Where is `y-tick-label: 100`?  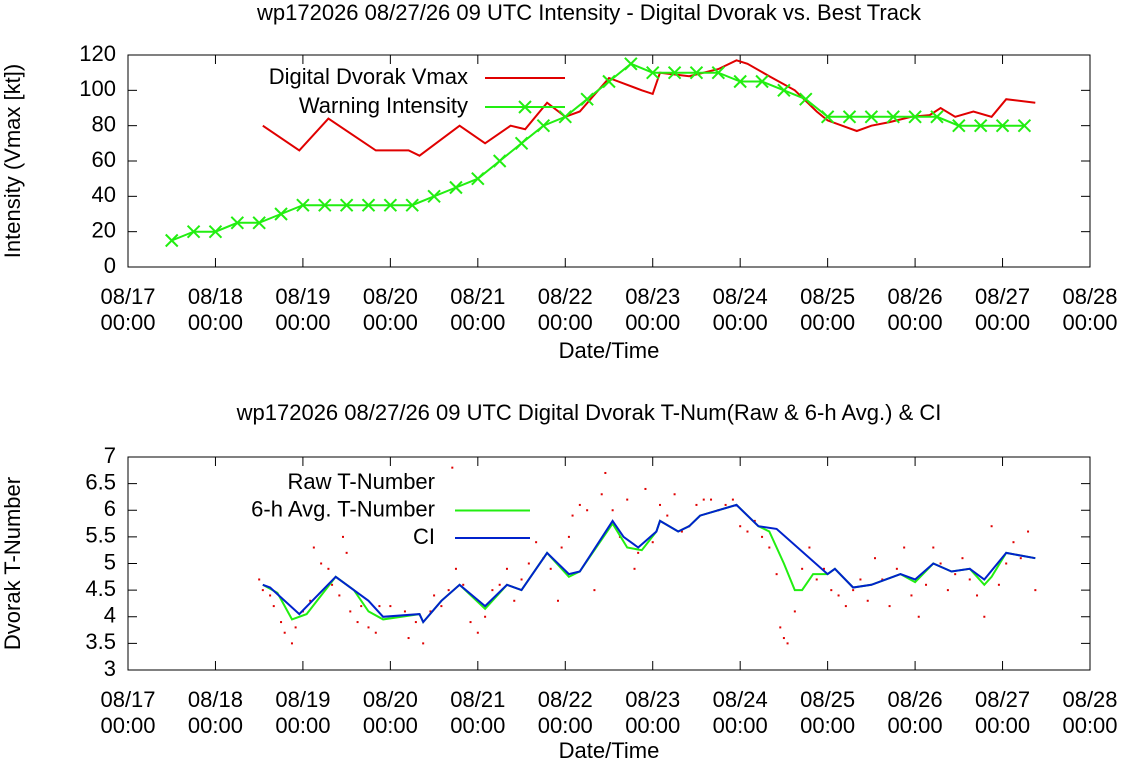
y-tick-label: 100 is located at coordinates (97, 88).